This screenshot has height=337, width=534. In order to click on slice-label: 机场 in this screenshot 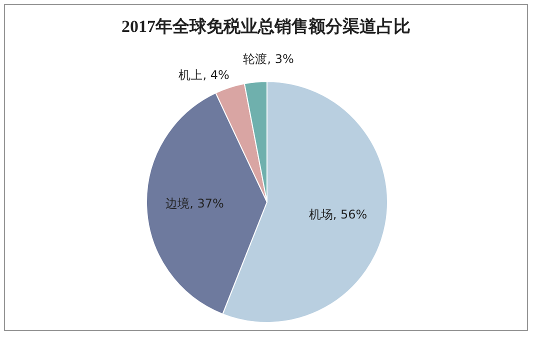, I will do `click(320, 215)`.